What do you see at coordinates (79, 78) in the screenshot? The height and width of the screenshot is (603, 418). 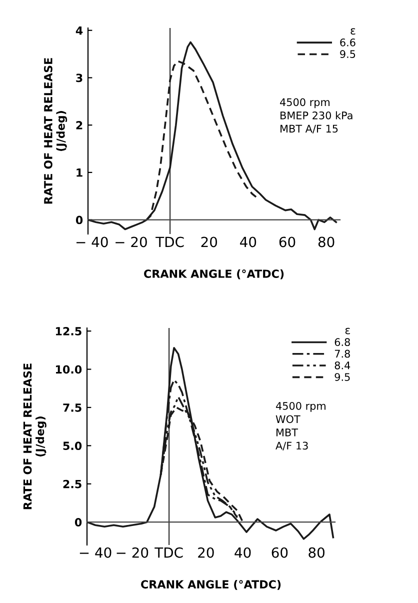 I see `y-tick-label: 3` at bounding box center [79, 78].